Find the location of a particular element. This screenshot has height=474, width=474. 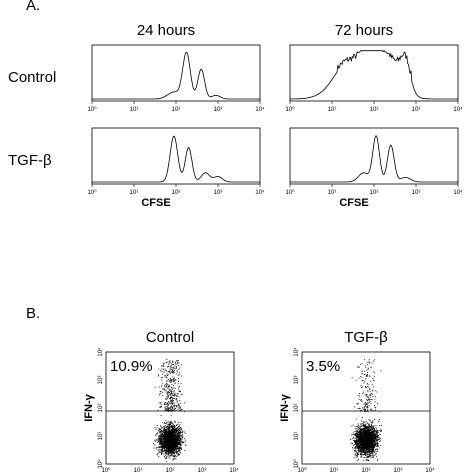

histogram-curve is located at coordinates (374, 159).